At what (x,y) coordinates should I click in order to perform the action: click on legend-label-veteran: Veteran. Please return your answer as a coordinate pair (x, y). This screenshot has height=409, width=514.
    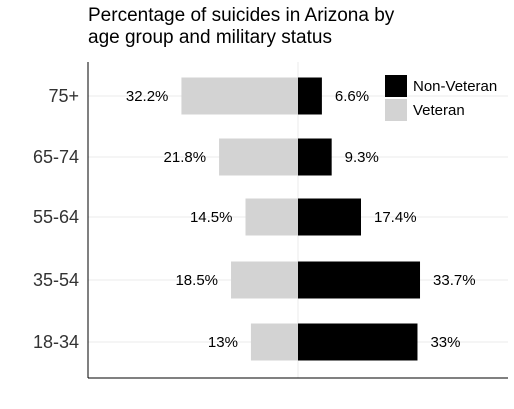
    Looking at the image, I should click on (439, 110).